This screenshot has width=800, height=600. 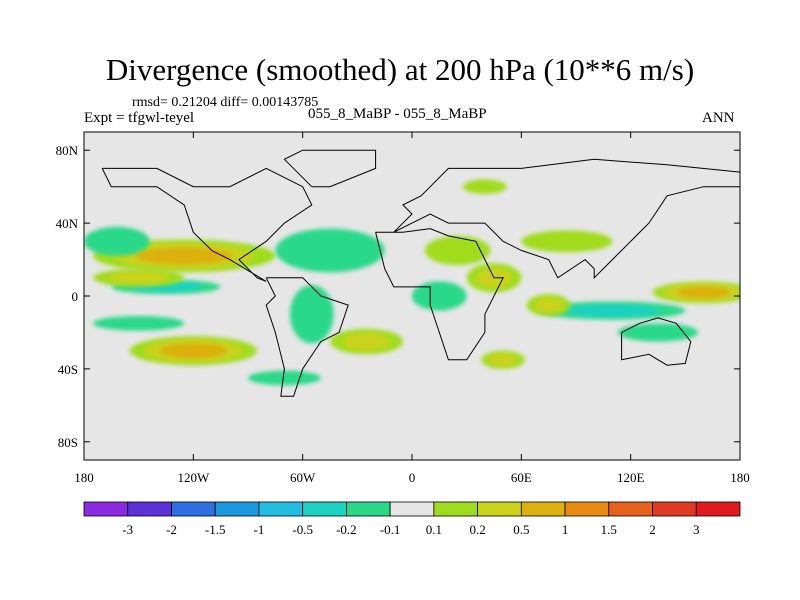 What do you see at coordinates (565, 529) in the screenshot?
I see `colorbar-label: 1` at bounding box center [565, 529].